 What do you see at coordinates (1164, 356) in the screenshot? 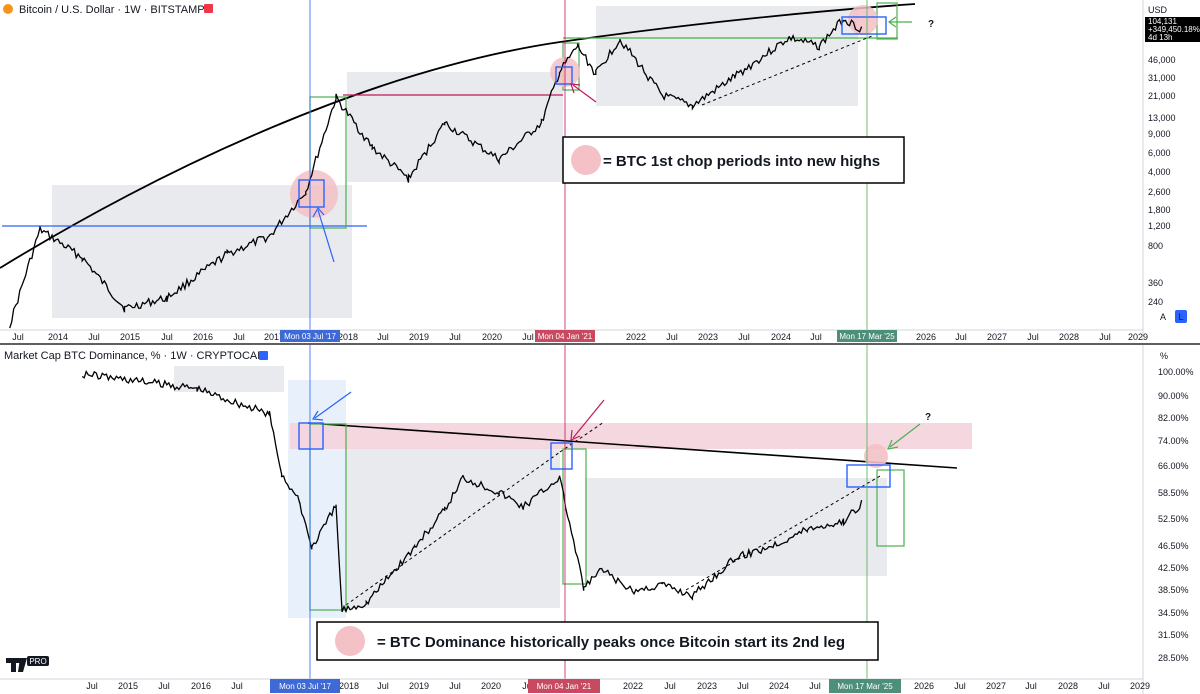
I see `percent-unit-label: %` at bounding box center [1164, 356].